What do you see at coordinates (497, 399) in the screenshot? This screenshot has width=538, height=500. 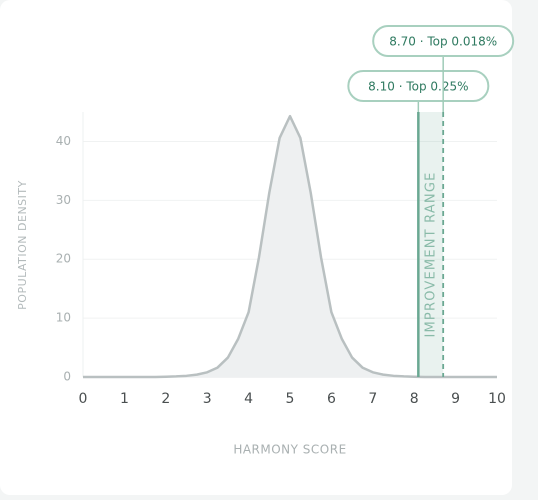 I see `x-tick-label: 10` at bounding box center [497, 399].